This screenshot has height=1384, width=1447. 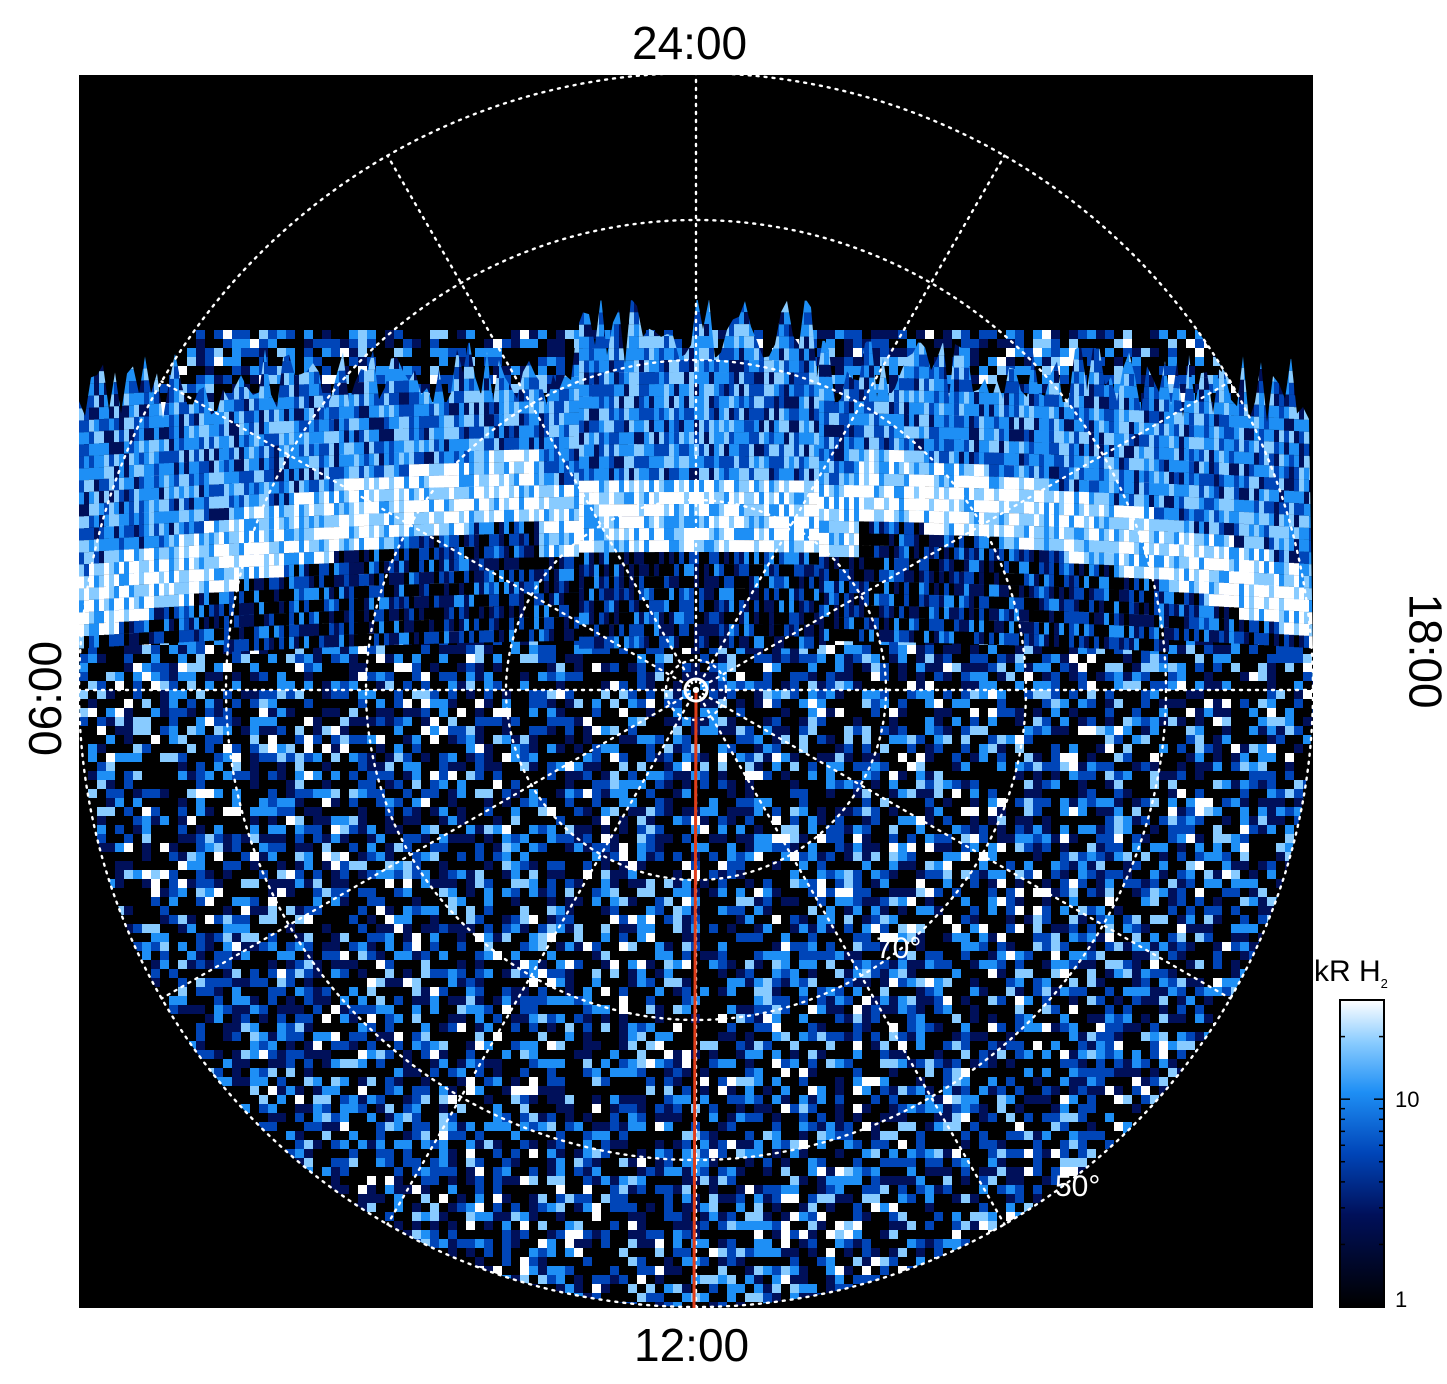 I want to click on latitude-label-70: 70°, so click(x=898, y=948).